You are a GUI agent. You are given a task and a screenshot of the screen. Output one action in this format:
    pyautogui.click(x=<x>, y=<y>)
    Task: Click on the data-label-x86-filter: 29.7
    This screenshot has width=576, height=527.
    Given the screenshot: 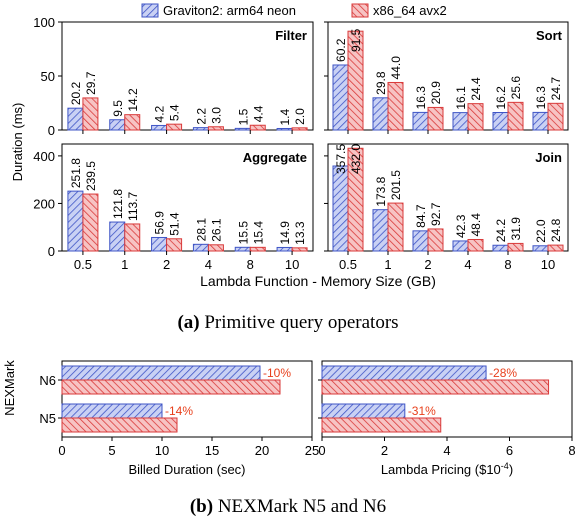 What is the action you would take?
    pyautogui.click(x=91, y=83)
    